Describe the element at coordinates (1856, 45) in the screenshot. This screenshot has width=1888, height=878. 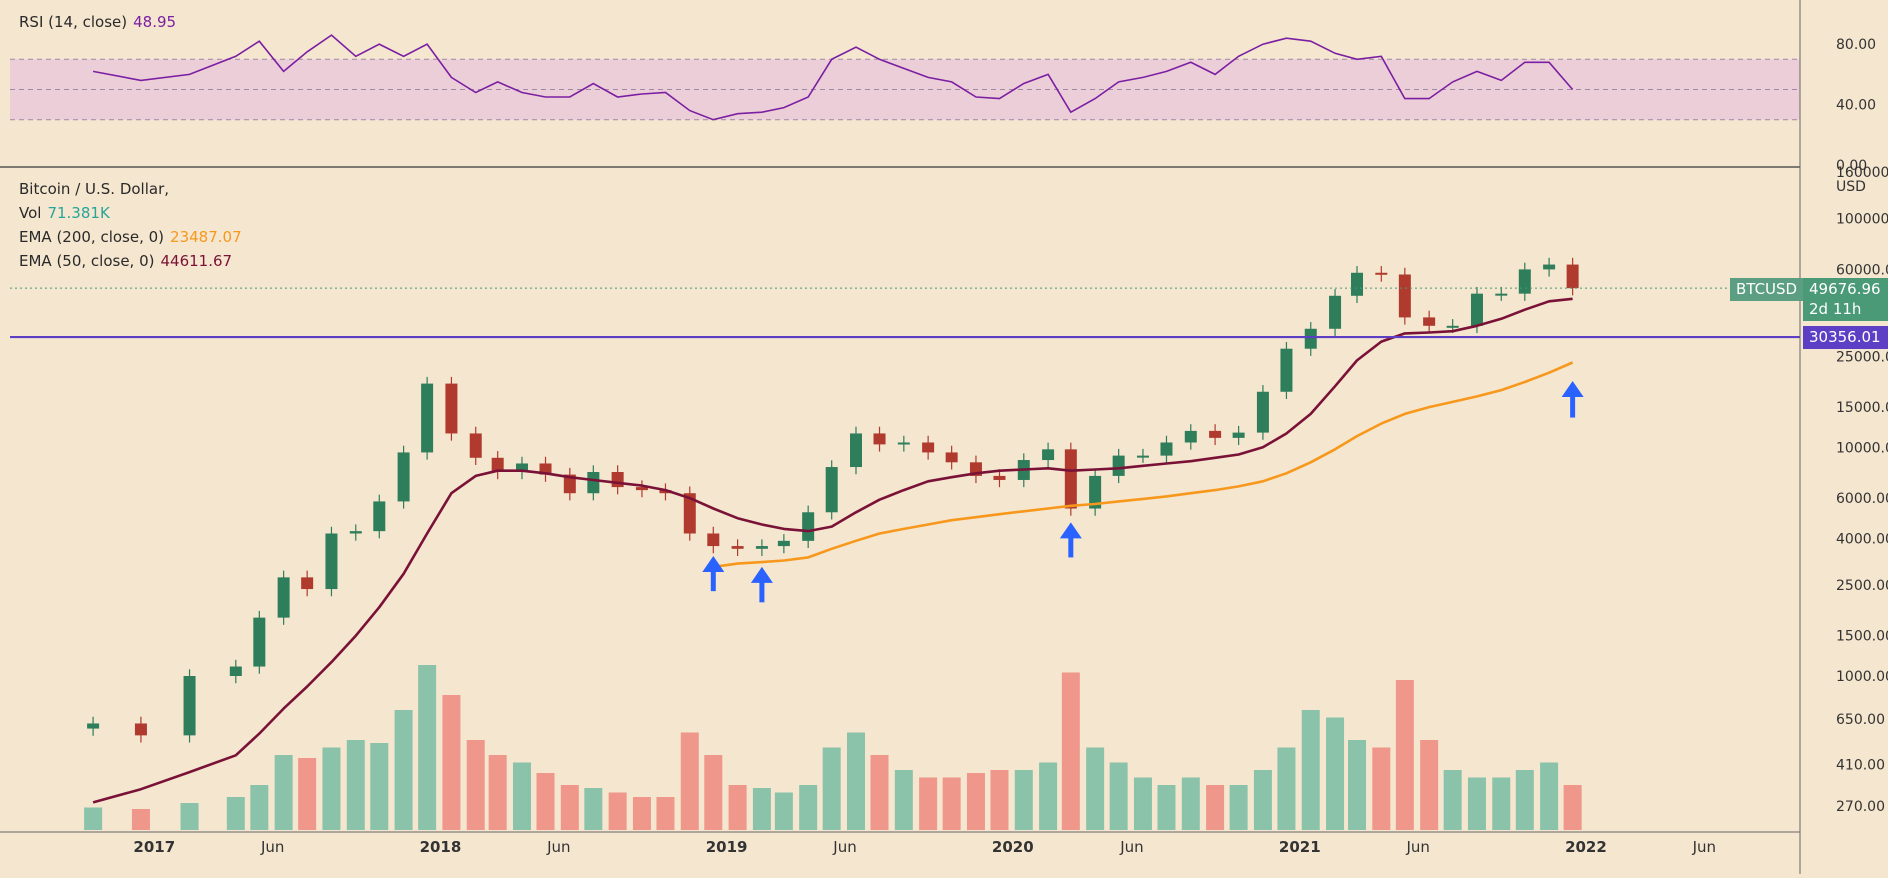
I see `rsi-tick-label: 80.00` at that location.